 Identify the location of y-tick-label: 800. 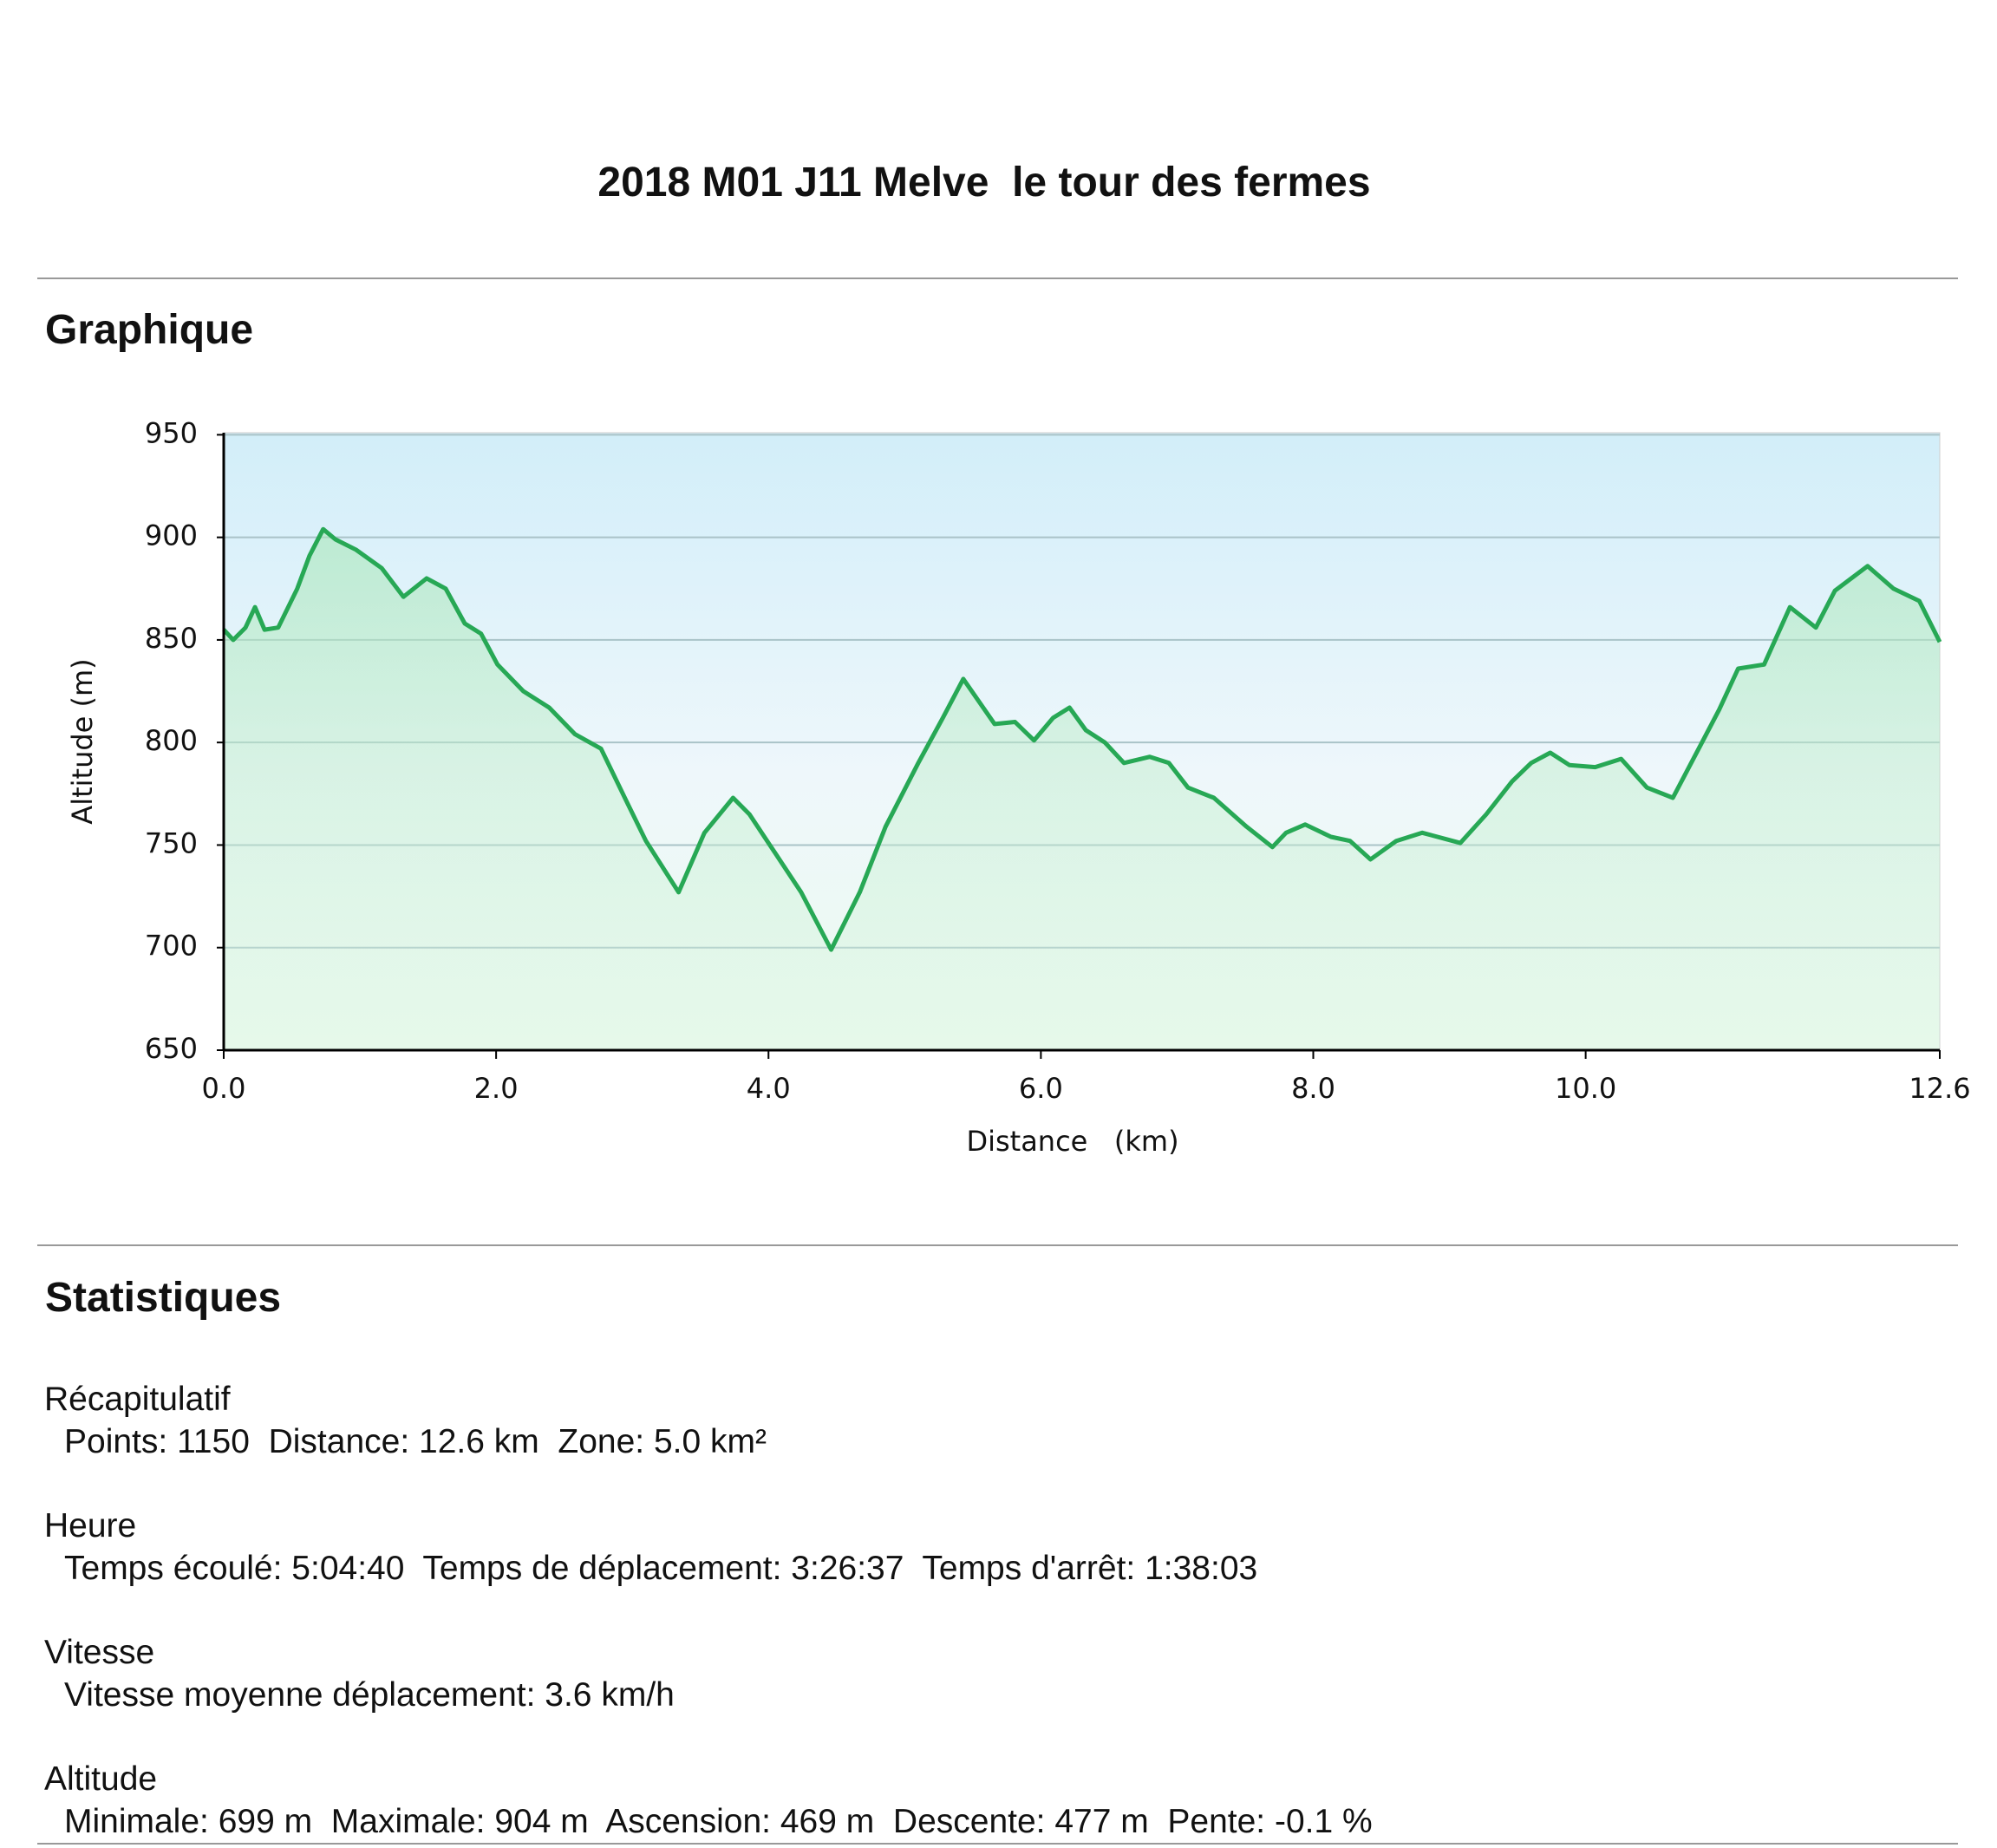
(171, 740).